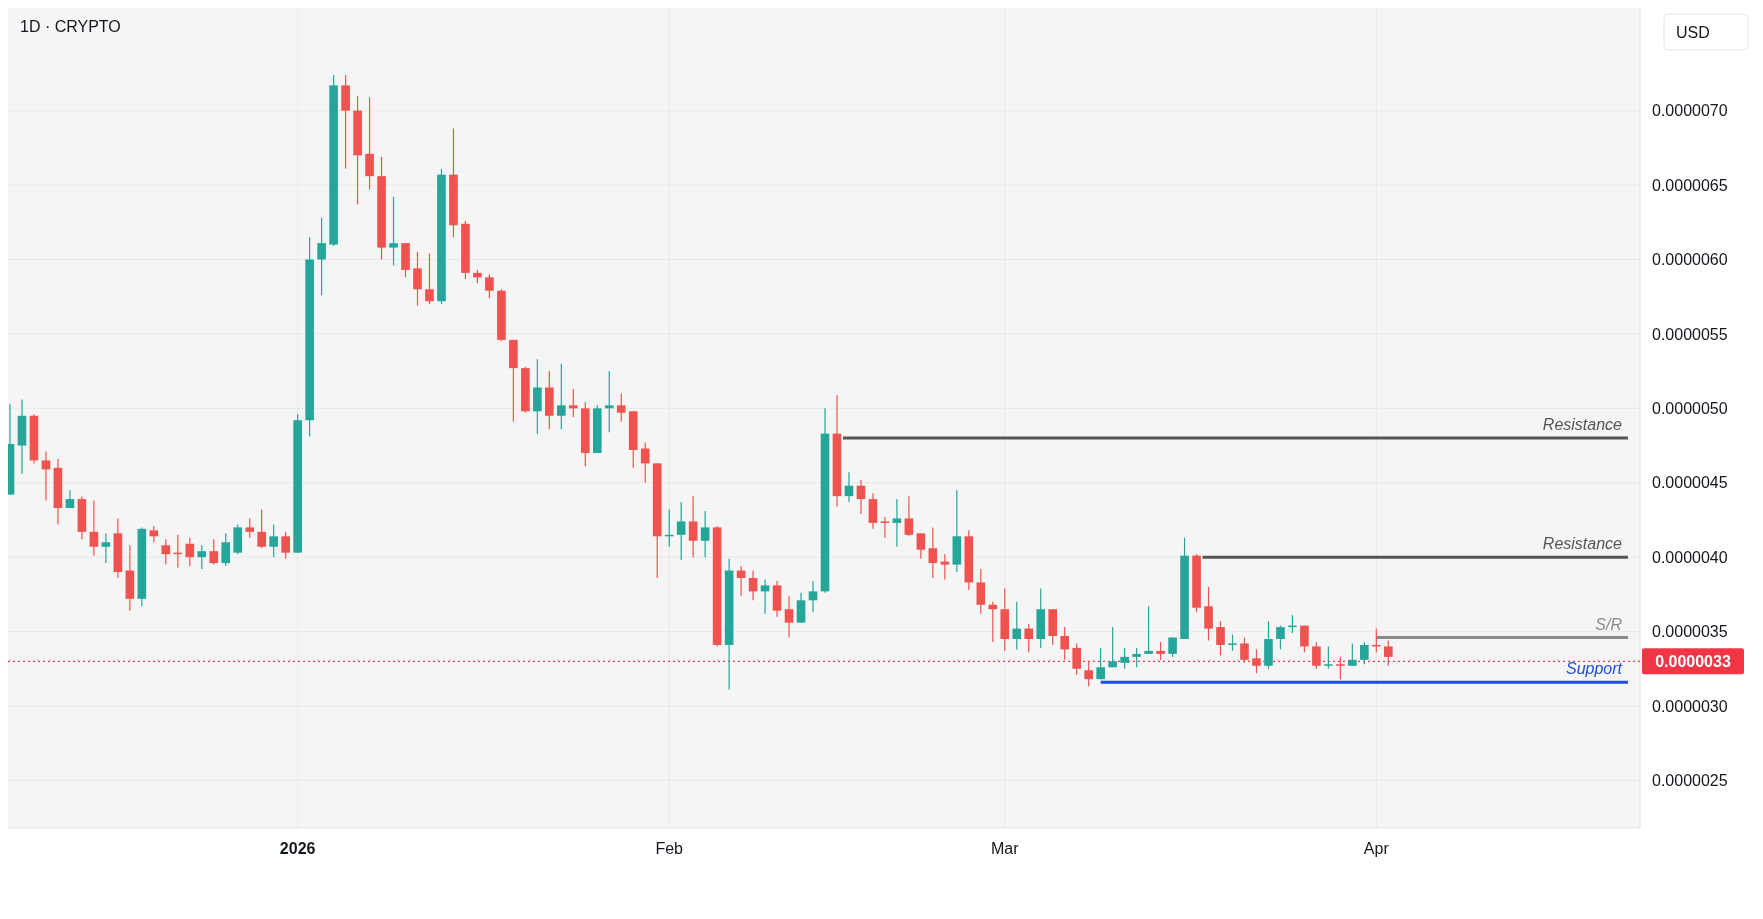 The image size is (1763, 919). Describe the element at coordinates (669, 848) in the screenshot. I see `x-tick-label: Feb` at that location.